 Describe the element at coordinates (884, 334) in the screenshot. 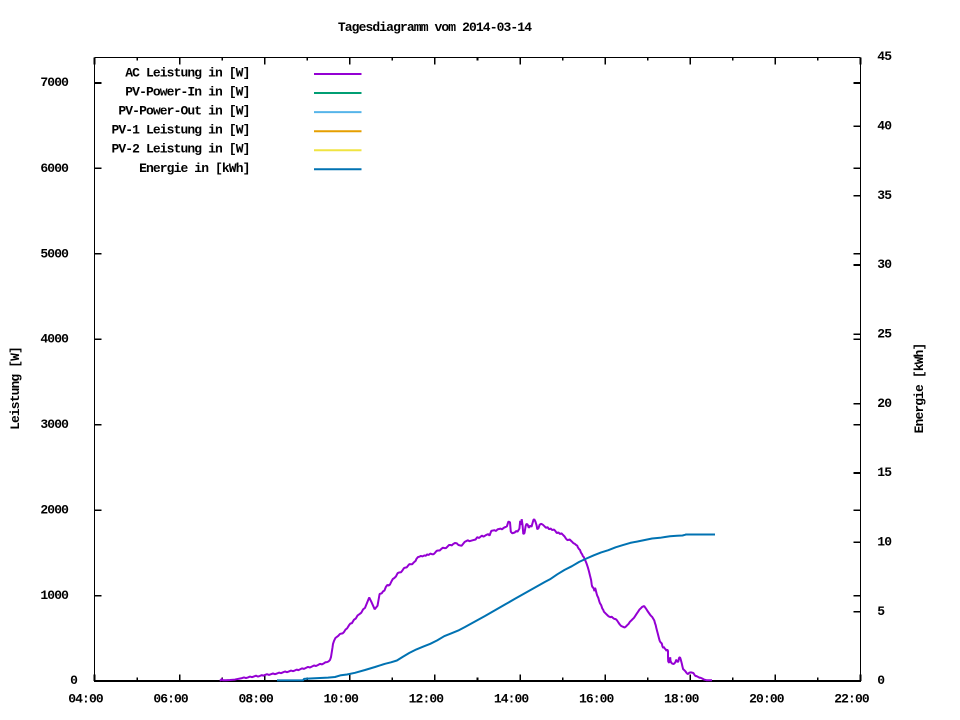

I see `svg-text: 25` at that location.